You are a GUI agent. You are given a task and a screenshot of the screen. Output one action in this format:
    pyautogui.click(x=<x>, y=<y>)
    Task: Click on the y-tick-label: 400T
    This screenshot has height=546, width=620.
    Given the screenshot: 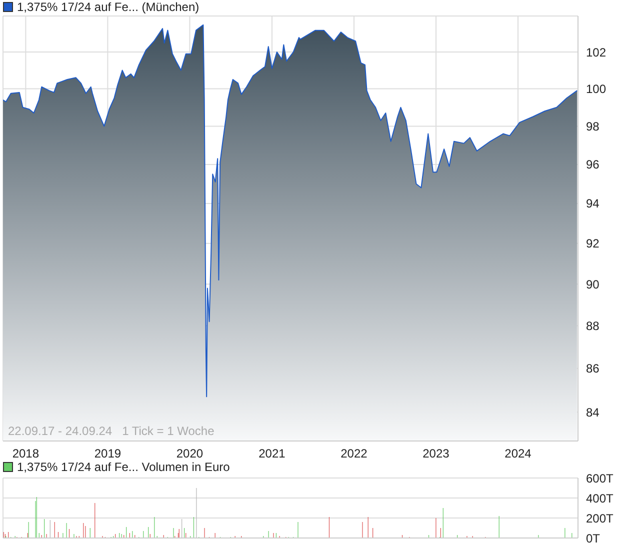 What is the action you would take?
    pyautogui.click(x=600, y=498)
    